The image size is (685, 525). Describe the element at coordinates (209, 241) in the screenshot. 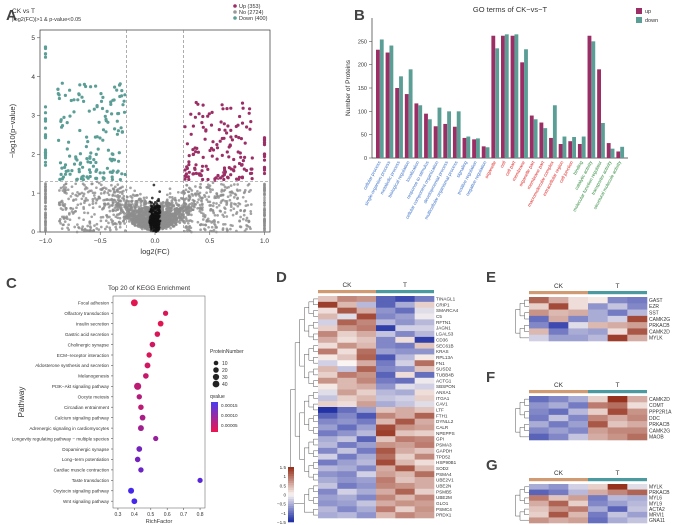

I see `x-tick-label: 0.5` at that location.